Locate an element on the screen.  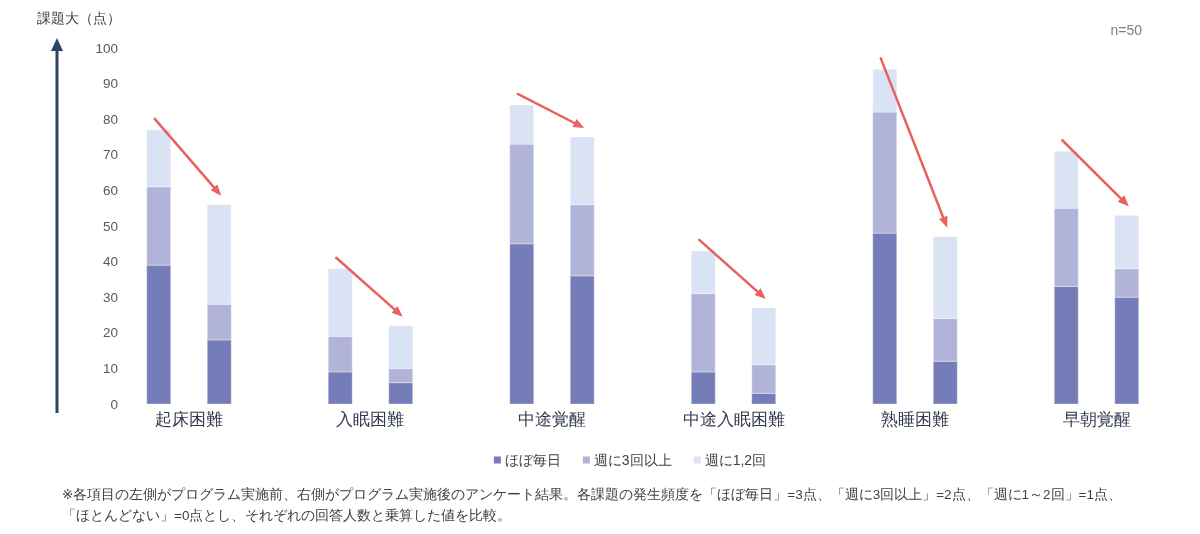
y-tick-label: 90 is located at coordinates (110, 84).